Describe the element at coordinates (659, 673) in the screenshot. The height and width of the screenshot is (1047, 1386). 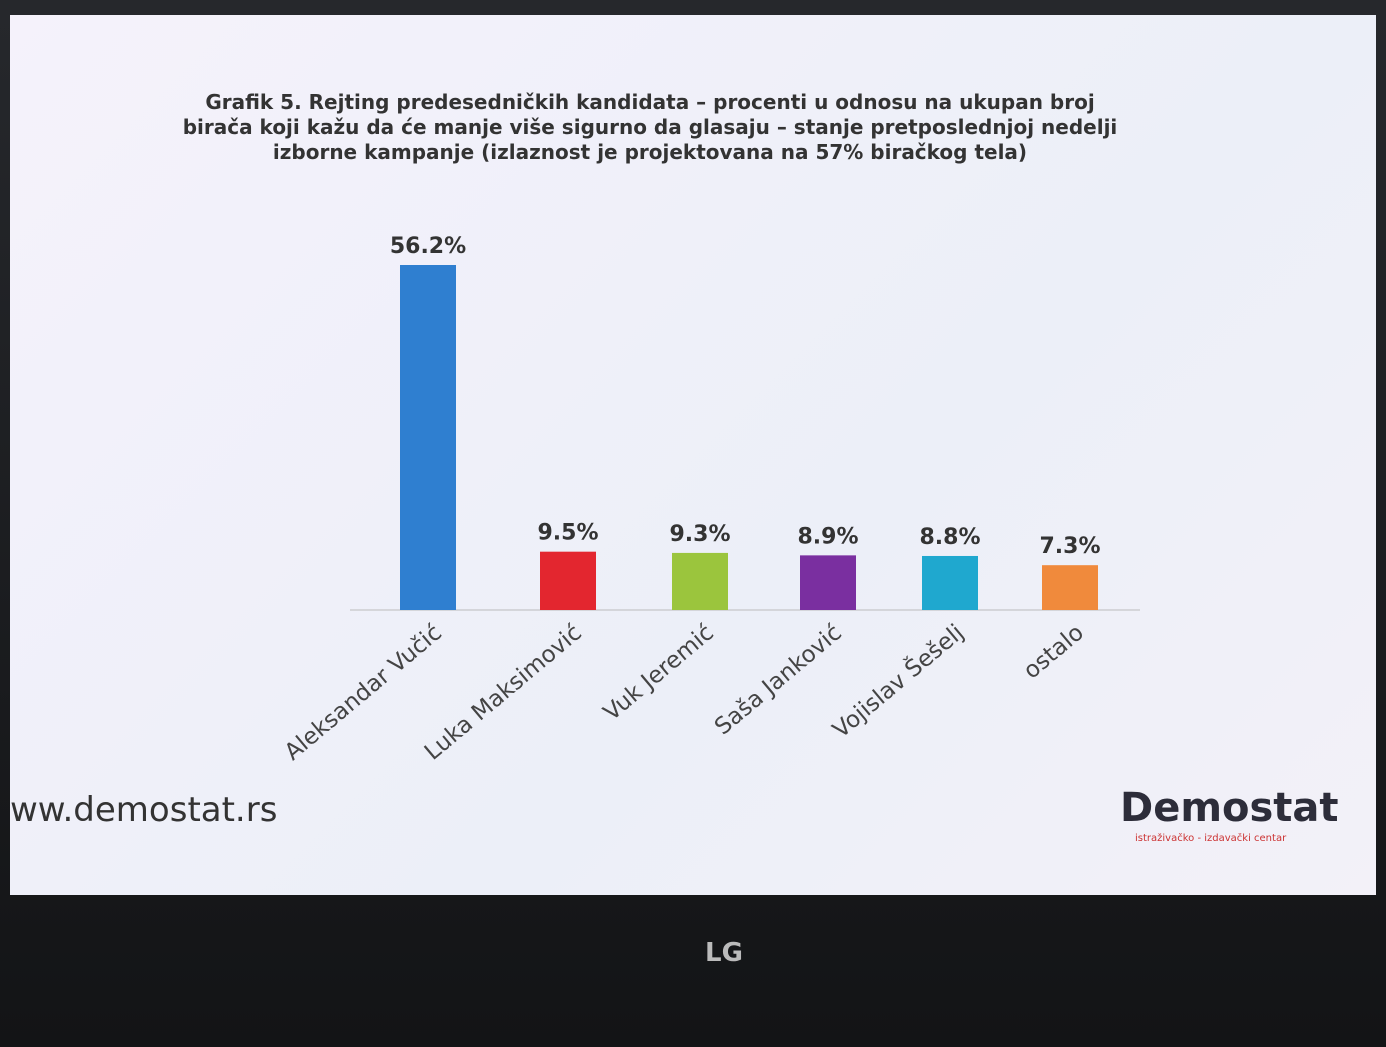
I see `x-tick-label: Vuk Jeremić` at that location.